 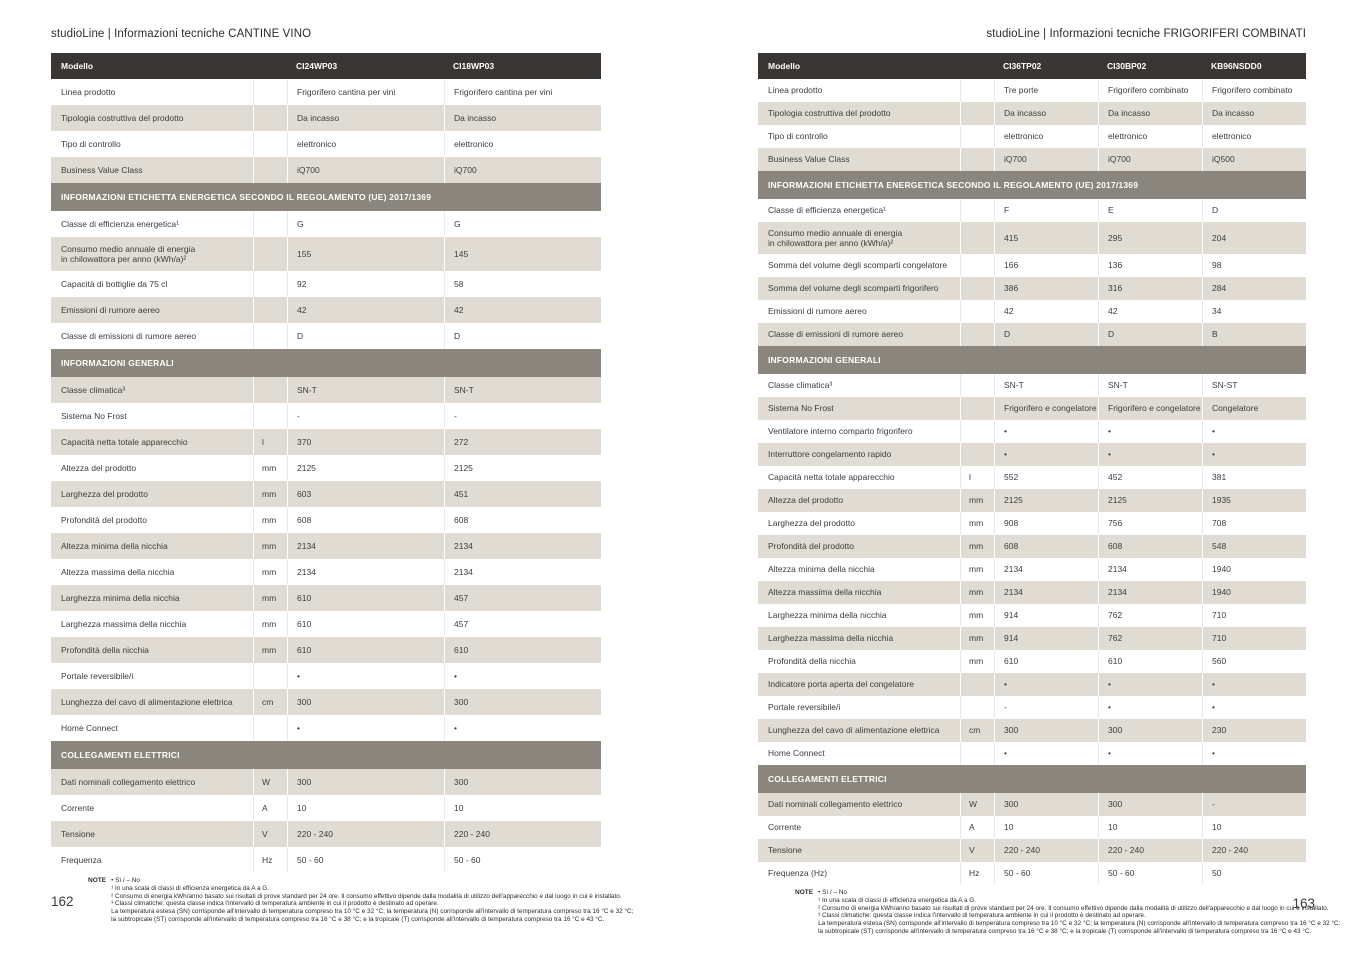 What do you see at coordinates (977, 66) in the screenshot?
I see `unit-column-header` at bounding box center [977, 66].